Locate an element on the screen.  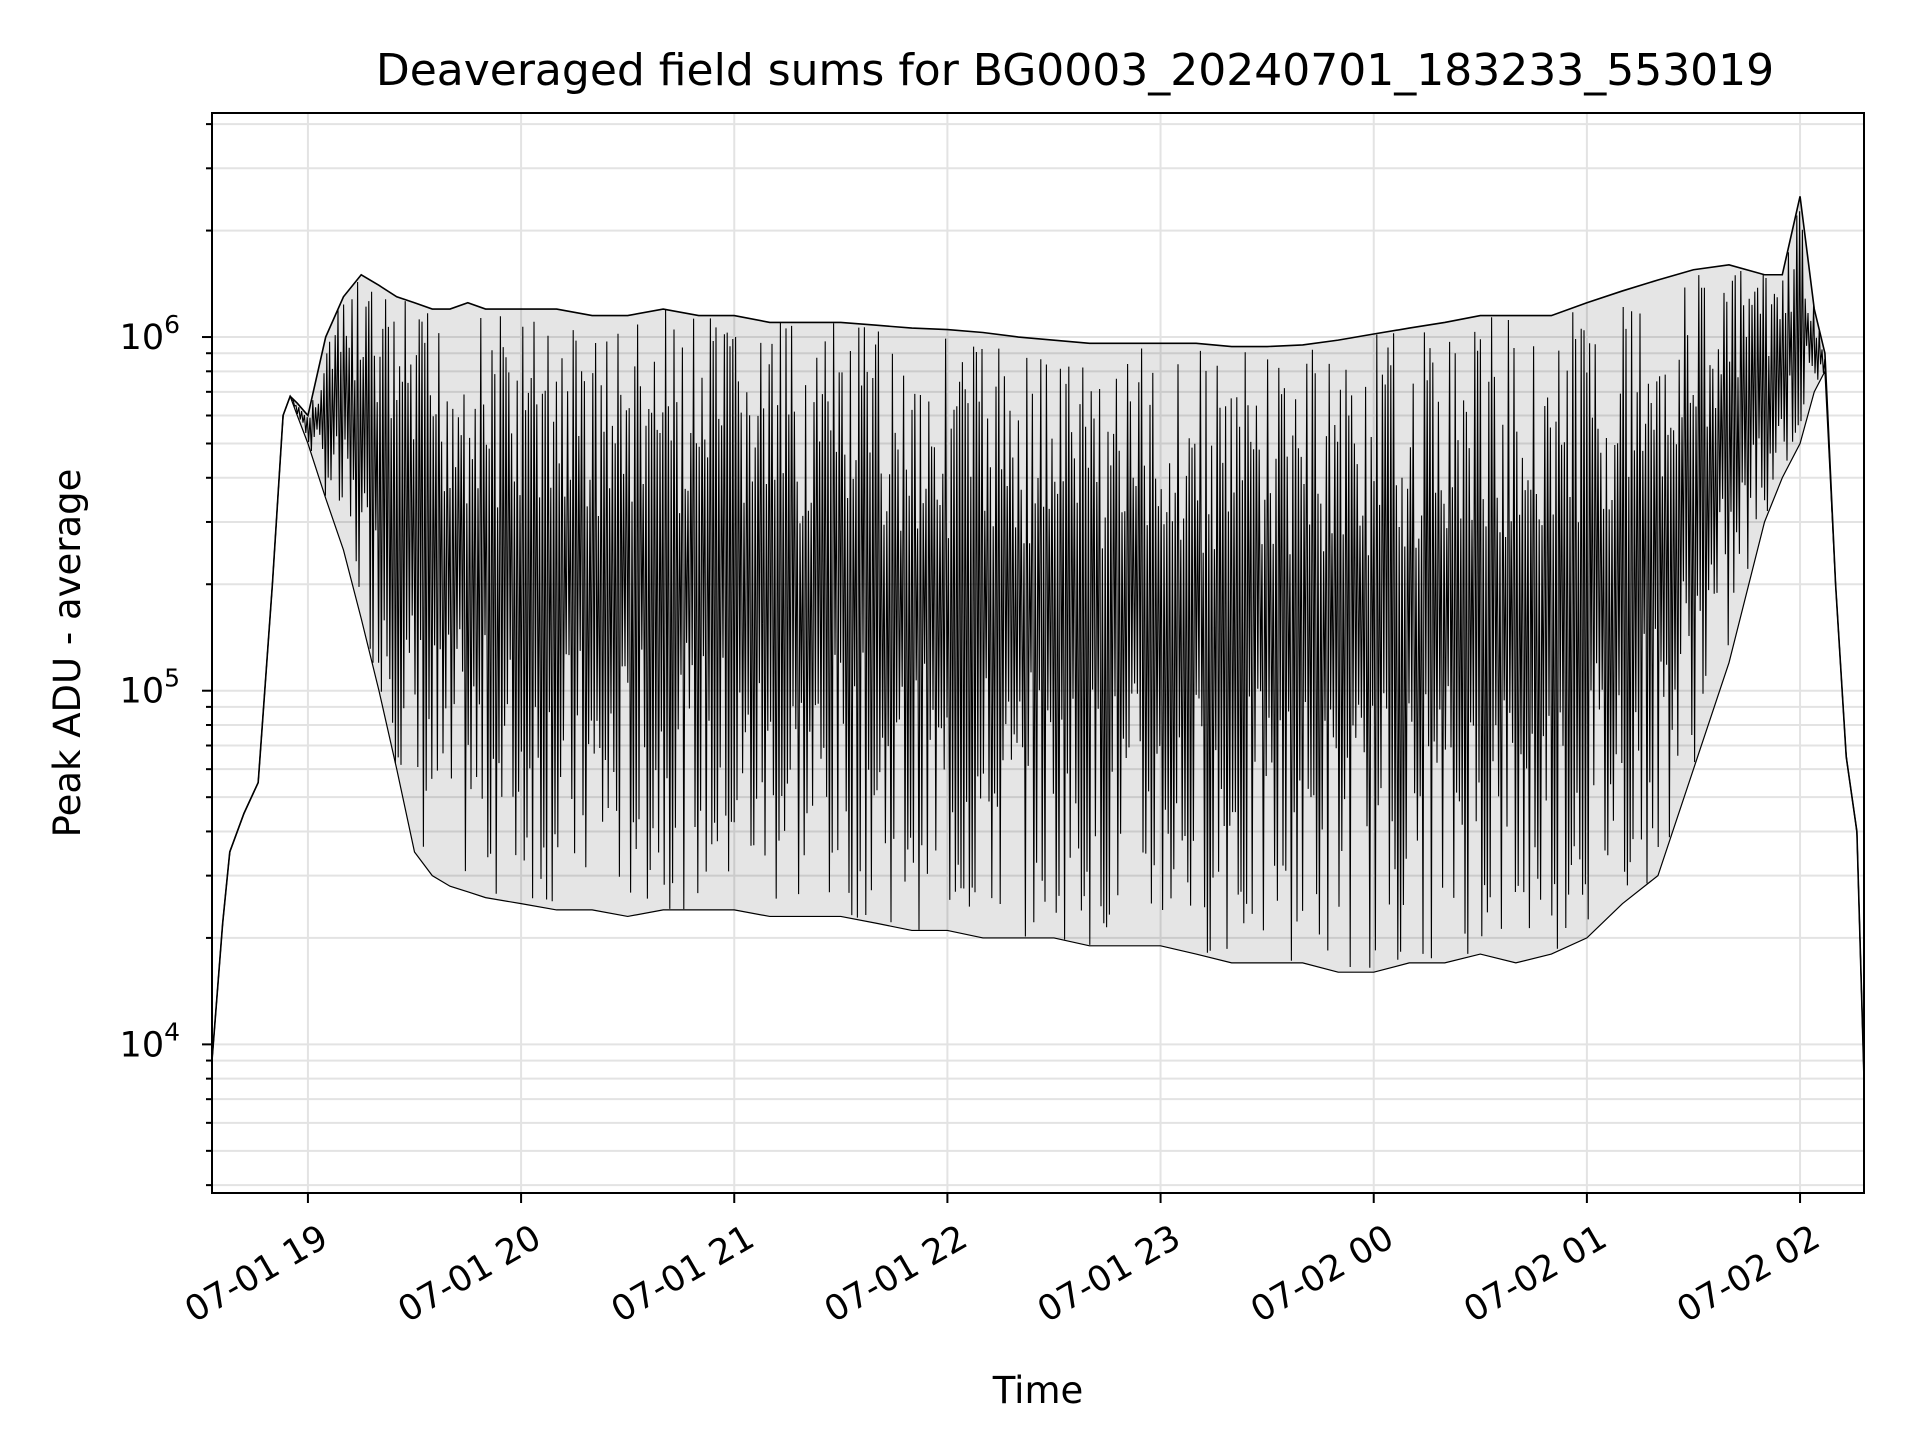
y-tick-label: 10⁶ is located at coordinates (150, 334).